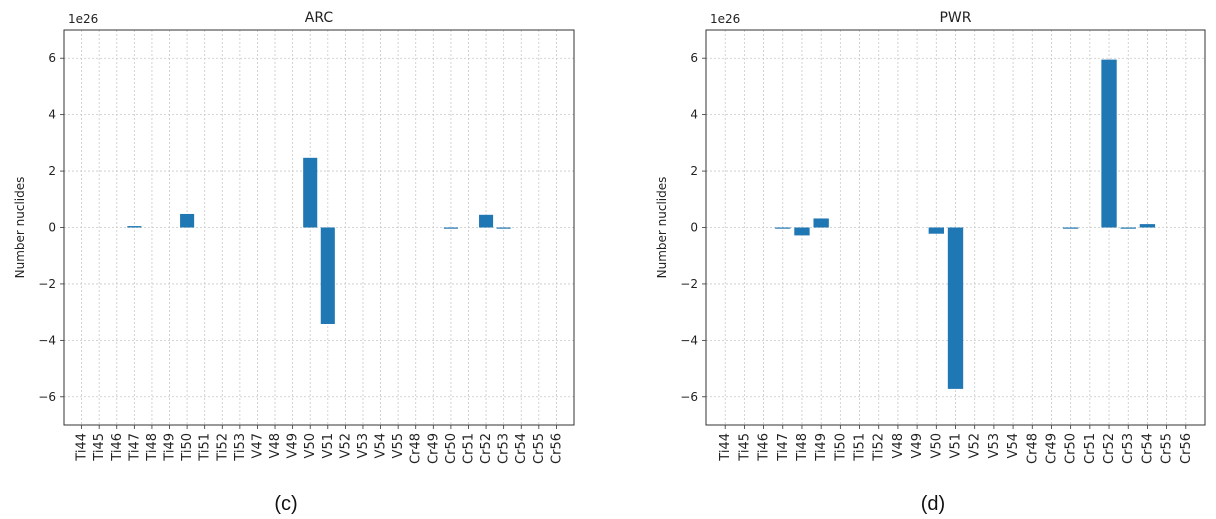 The height and width of the screenshot is (519, 1216). I want to click on panel-caption: (c), so click(285, 504).